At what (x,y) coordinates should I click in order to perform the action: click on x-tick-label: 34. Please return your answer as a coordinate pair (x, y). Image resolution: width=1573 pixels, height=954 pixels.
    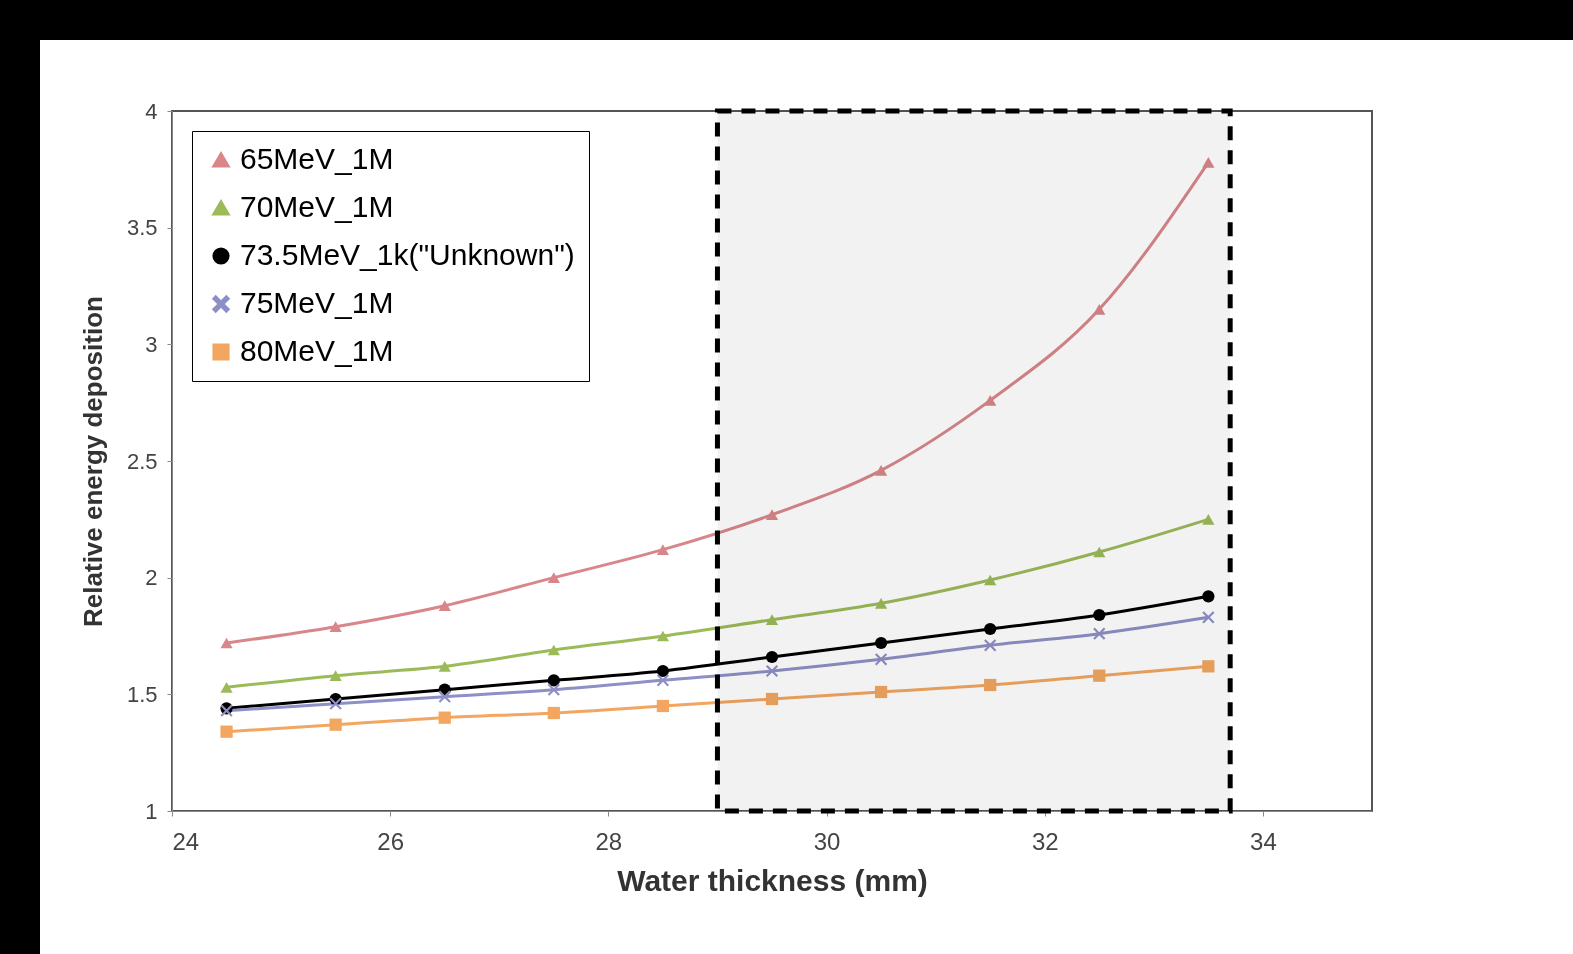
    Looking at the image, I should click on (1263, 841).